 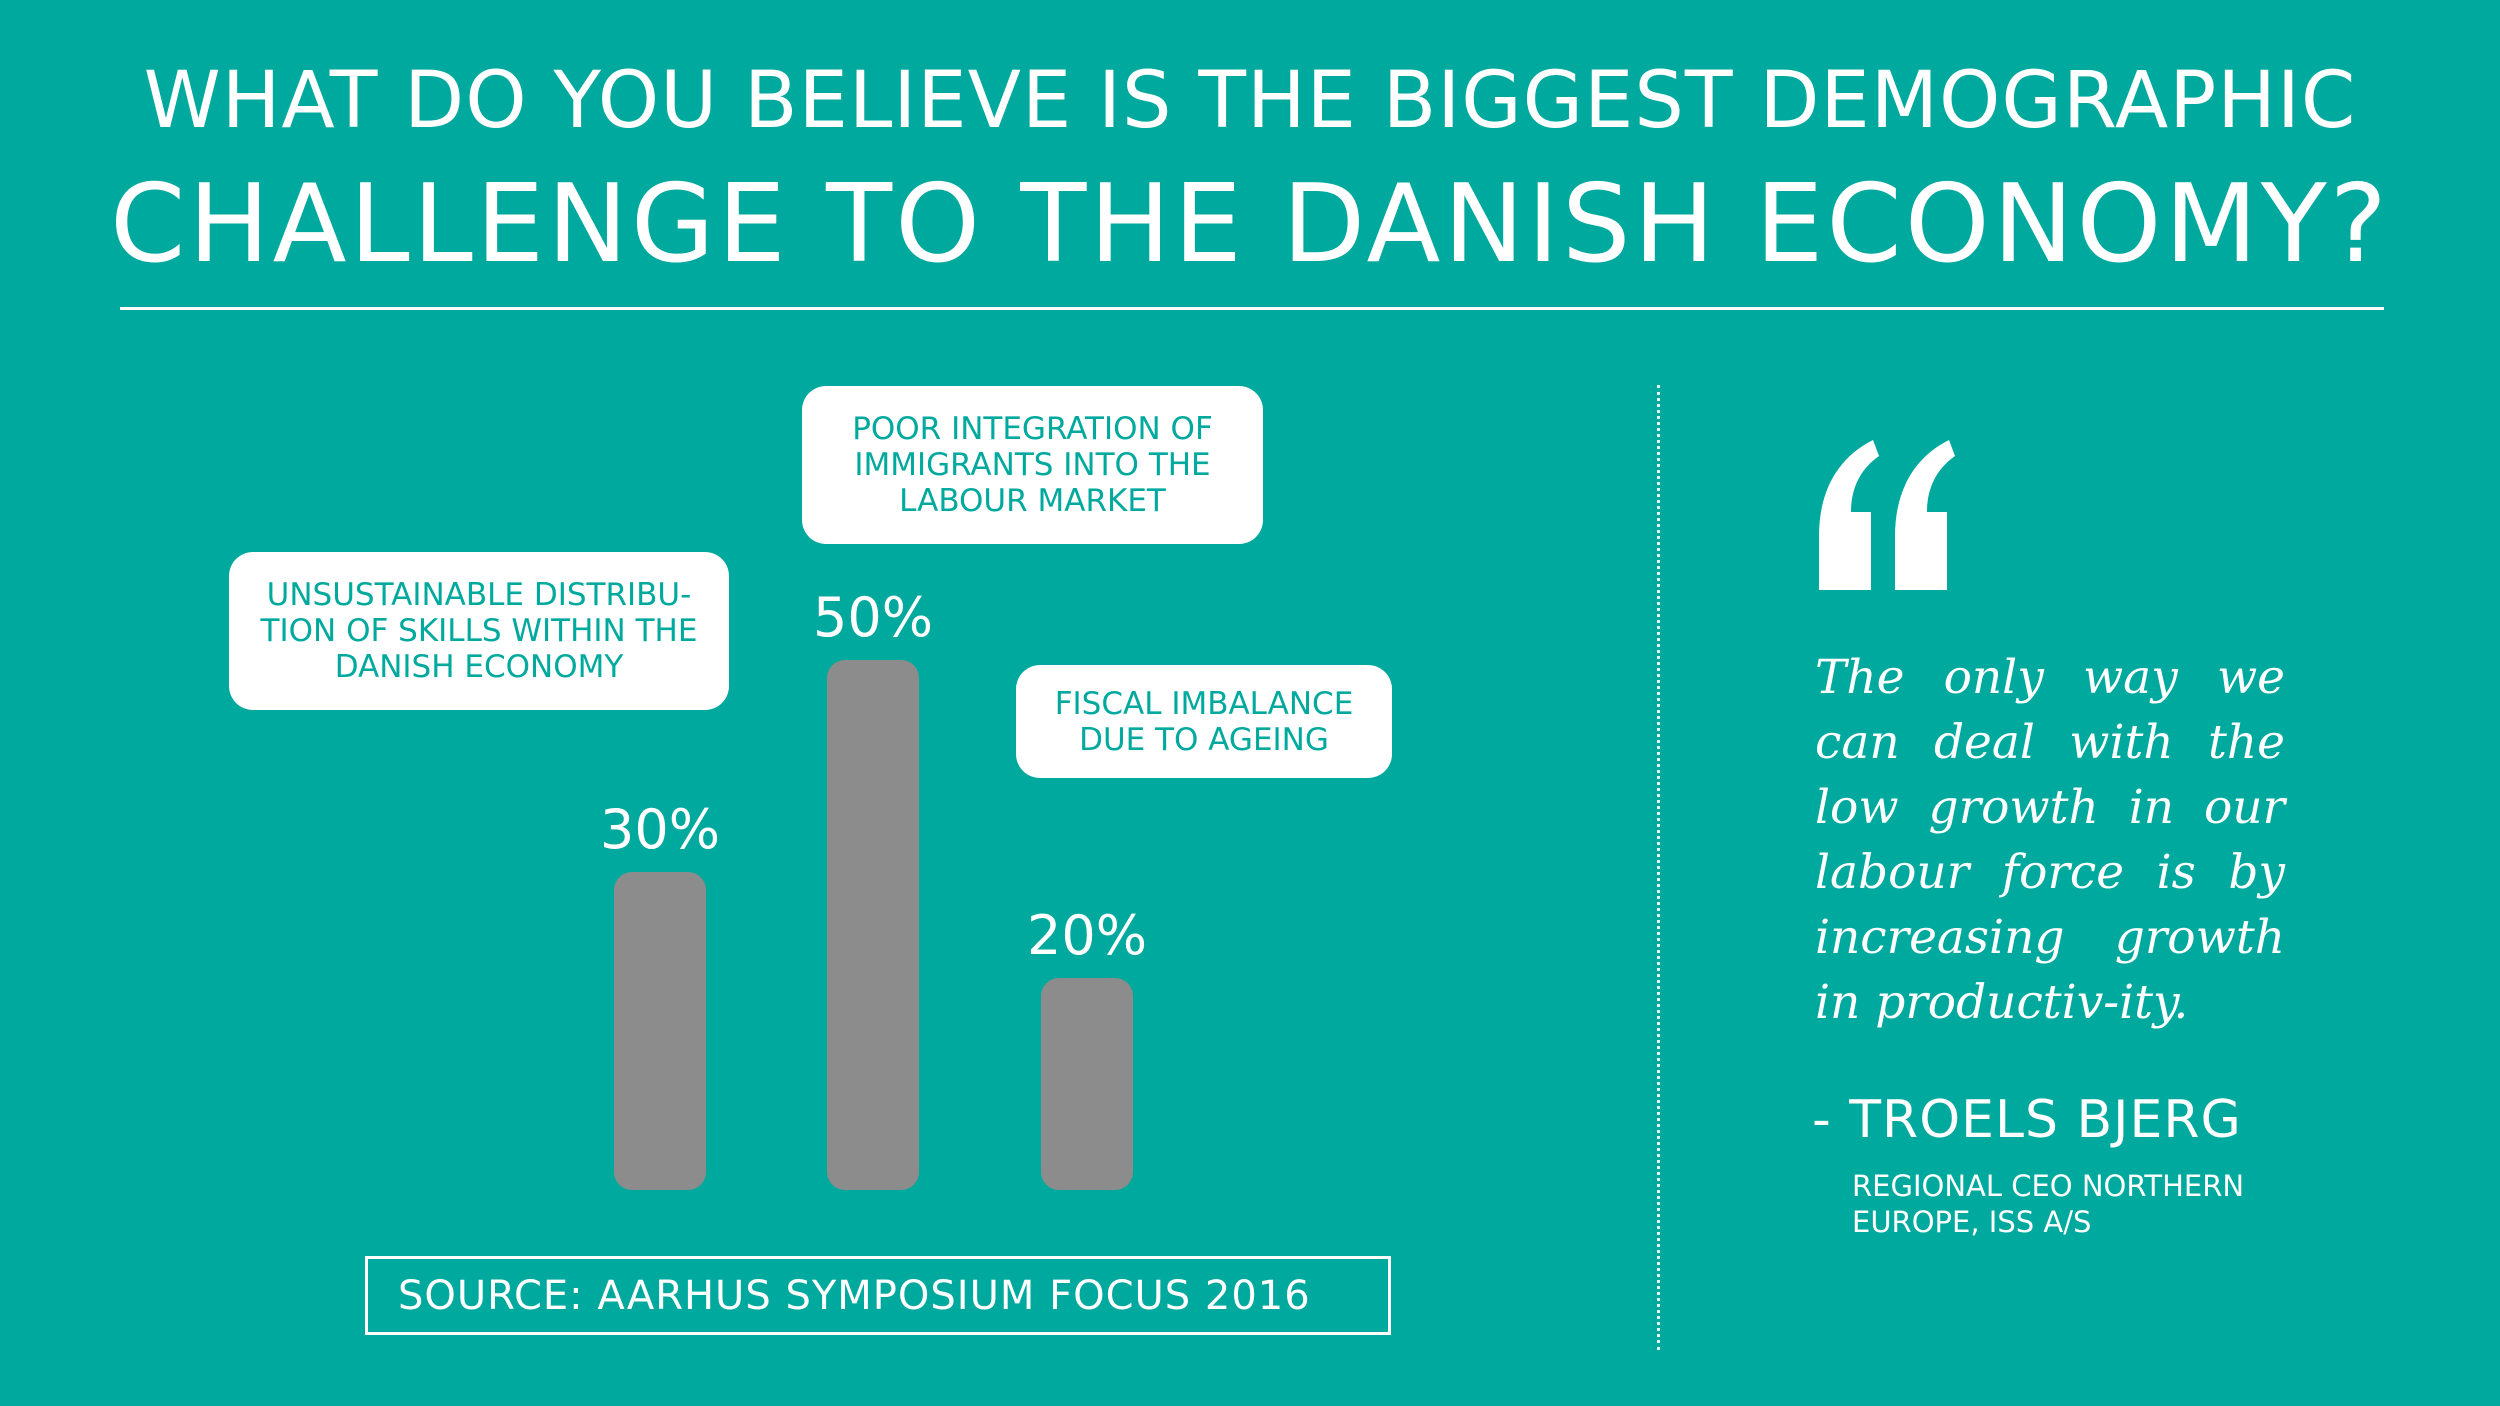 I want to click on value-label-skills: 30%, so click(x=660, y=829).